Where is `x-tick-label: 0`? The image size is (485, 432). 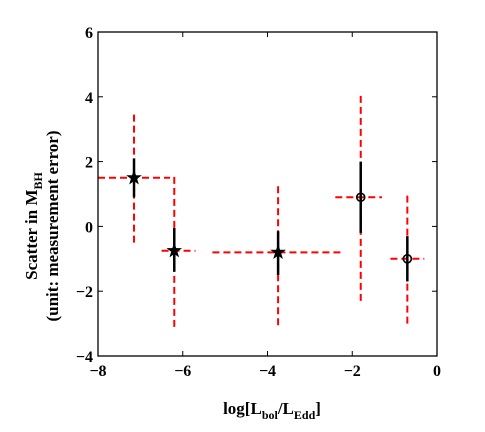
x-tick-label: 0 is located at coordinates (437, 371).